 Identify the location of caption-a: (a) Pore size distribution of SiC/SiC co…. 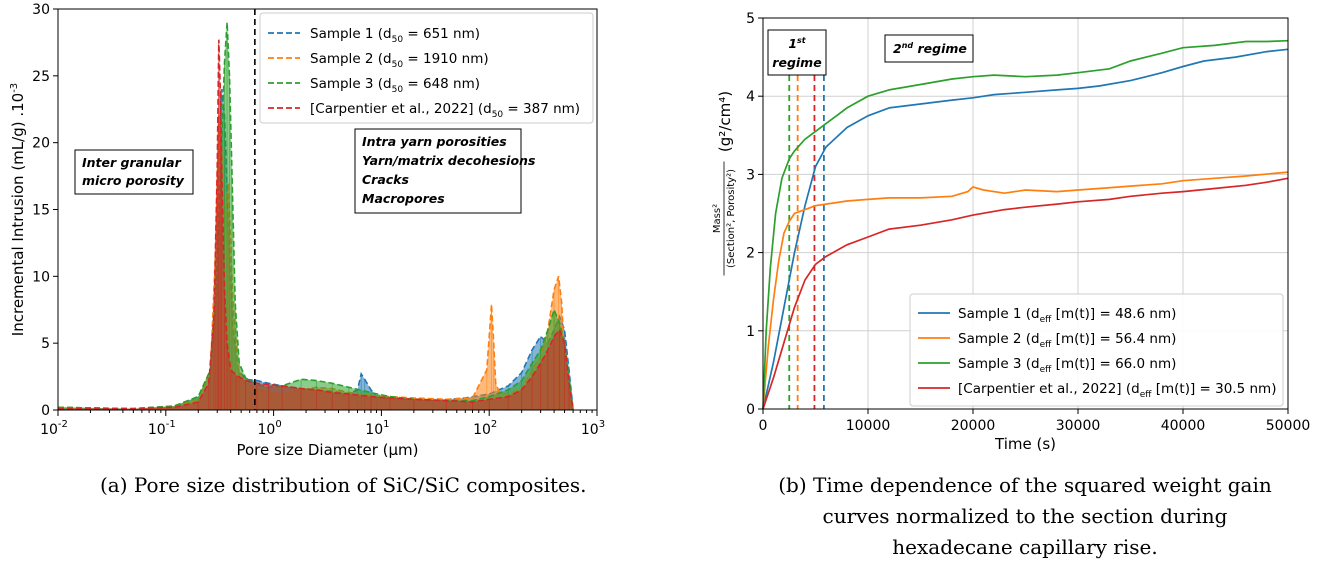
(343, 485).